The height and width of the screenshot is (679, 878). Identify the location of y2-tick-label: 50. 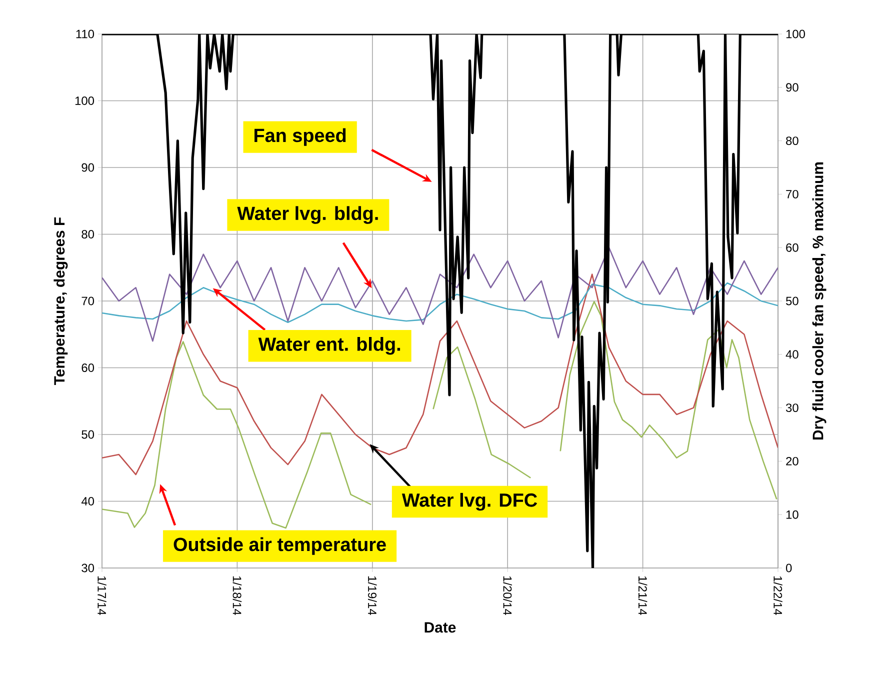
(792, 301).